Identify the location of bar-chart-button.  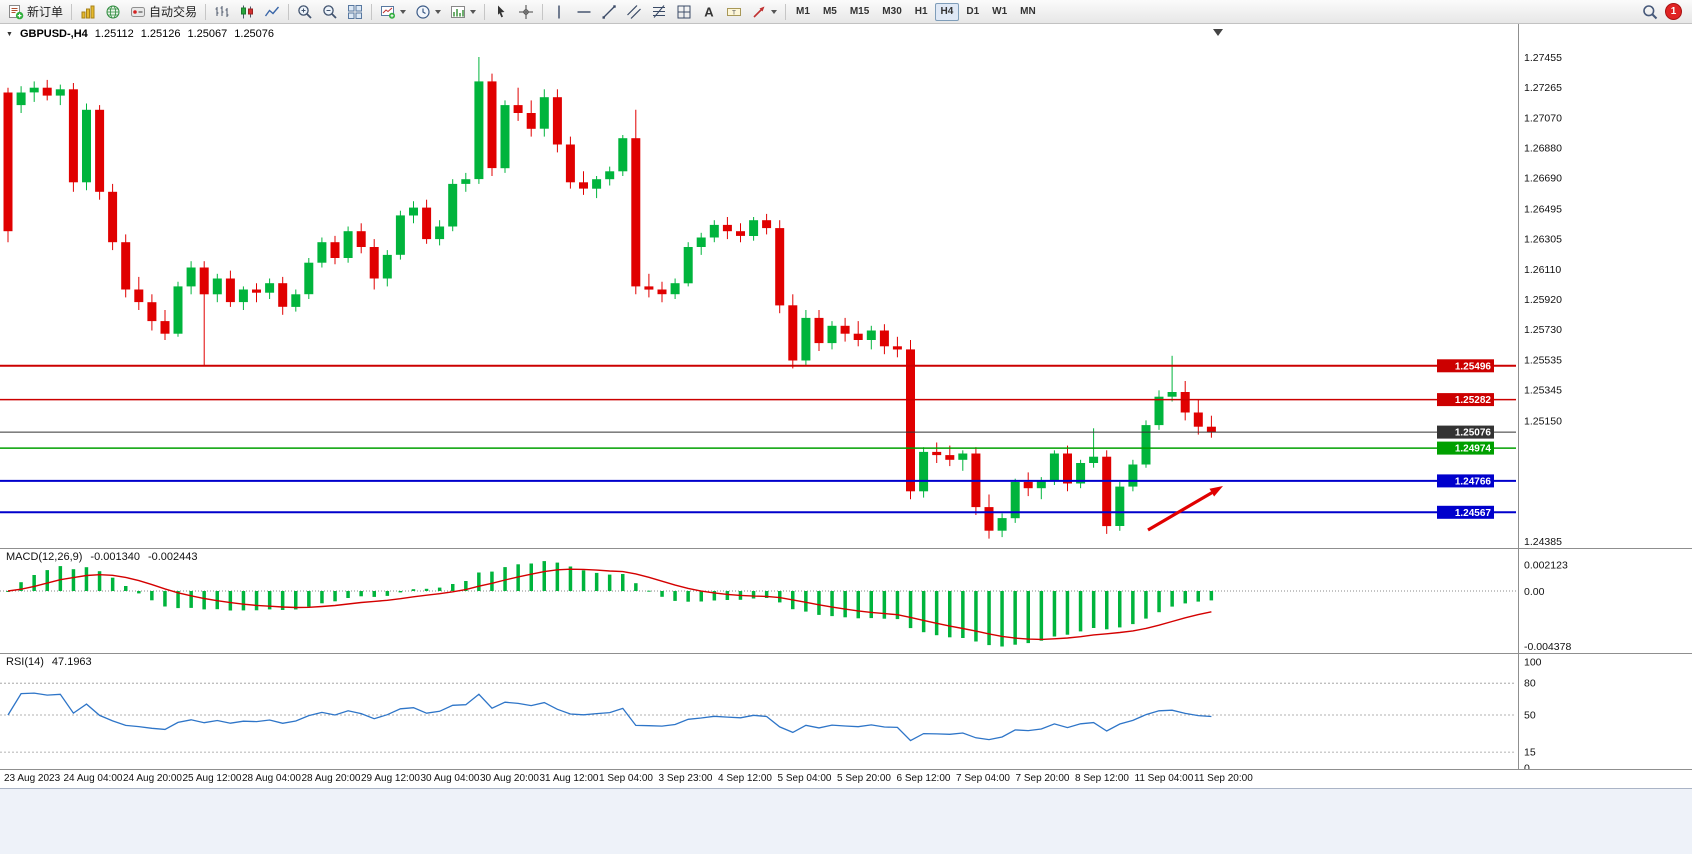
(222, 11).